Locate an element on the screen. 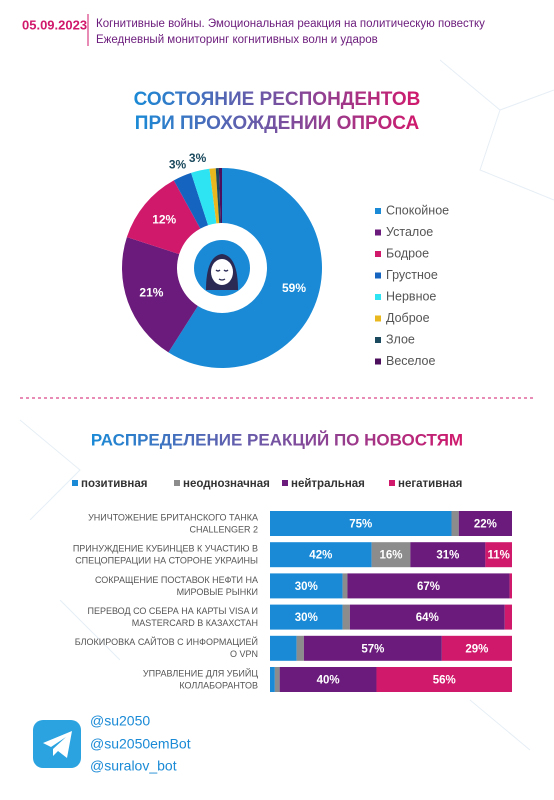  bar-label: 42% is located at coordinates (320, 556).